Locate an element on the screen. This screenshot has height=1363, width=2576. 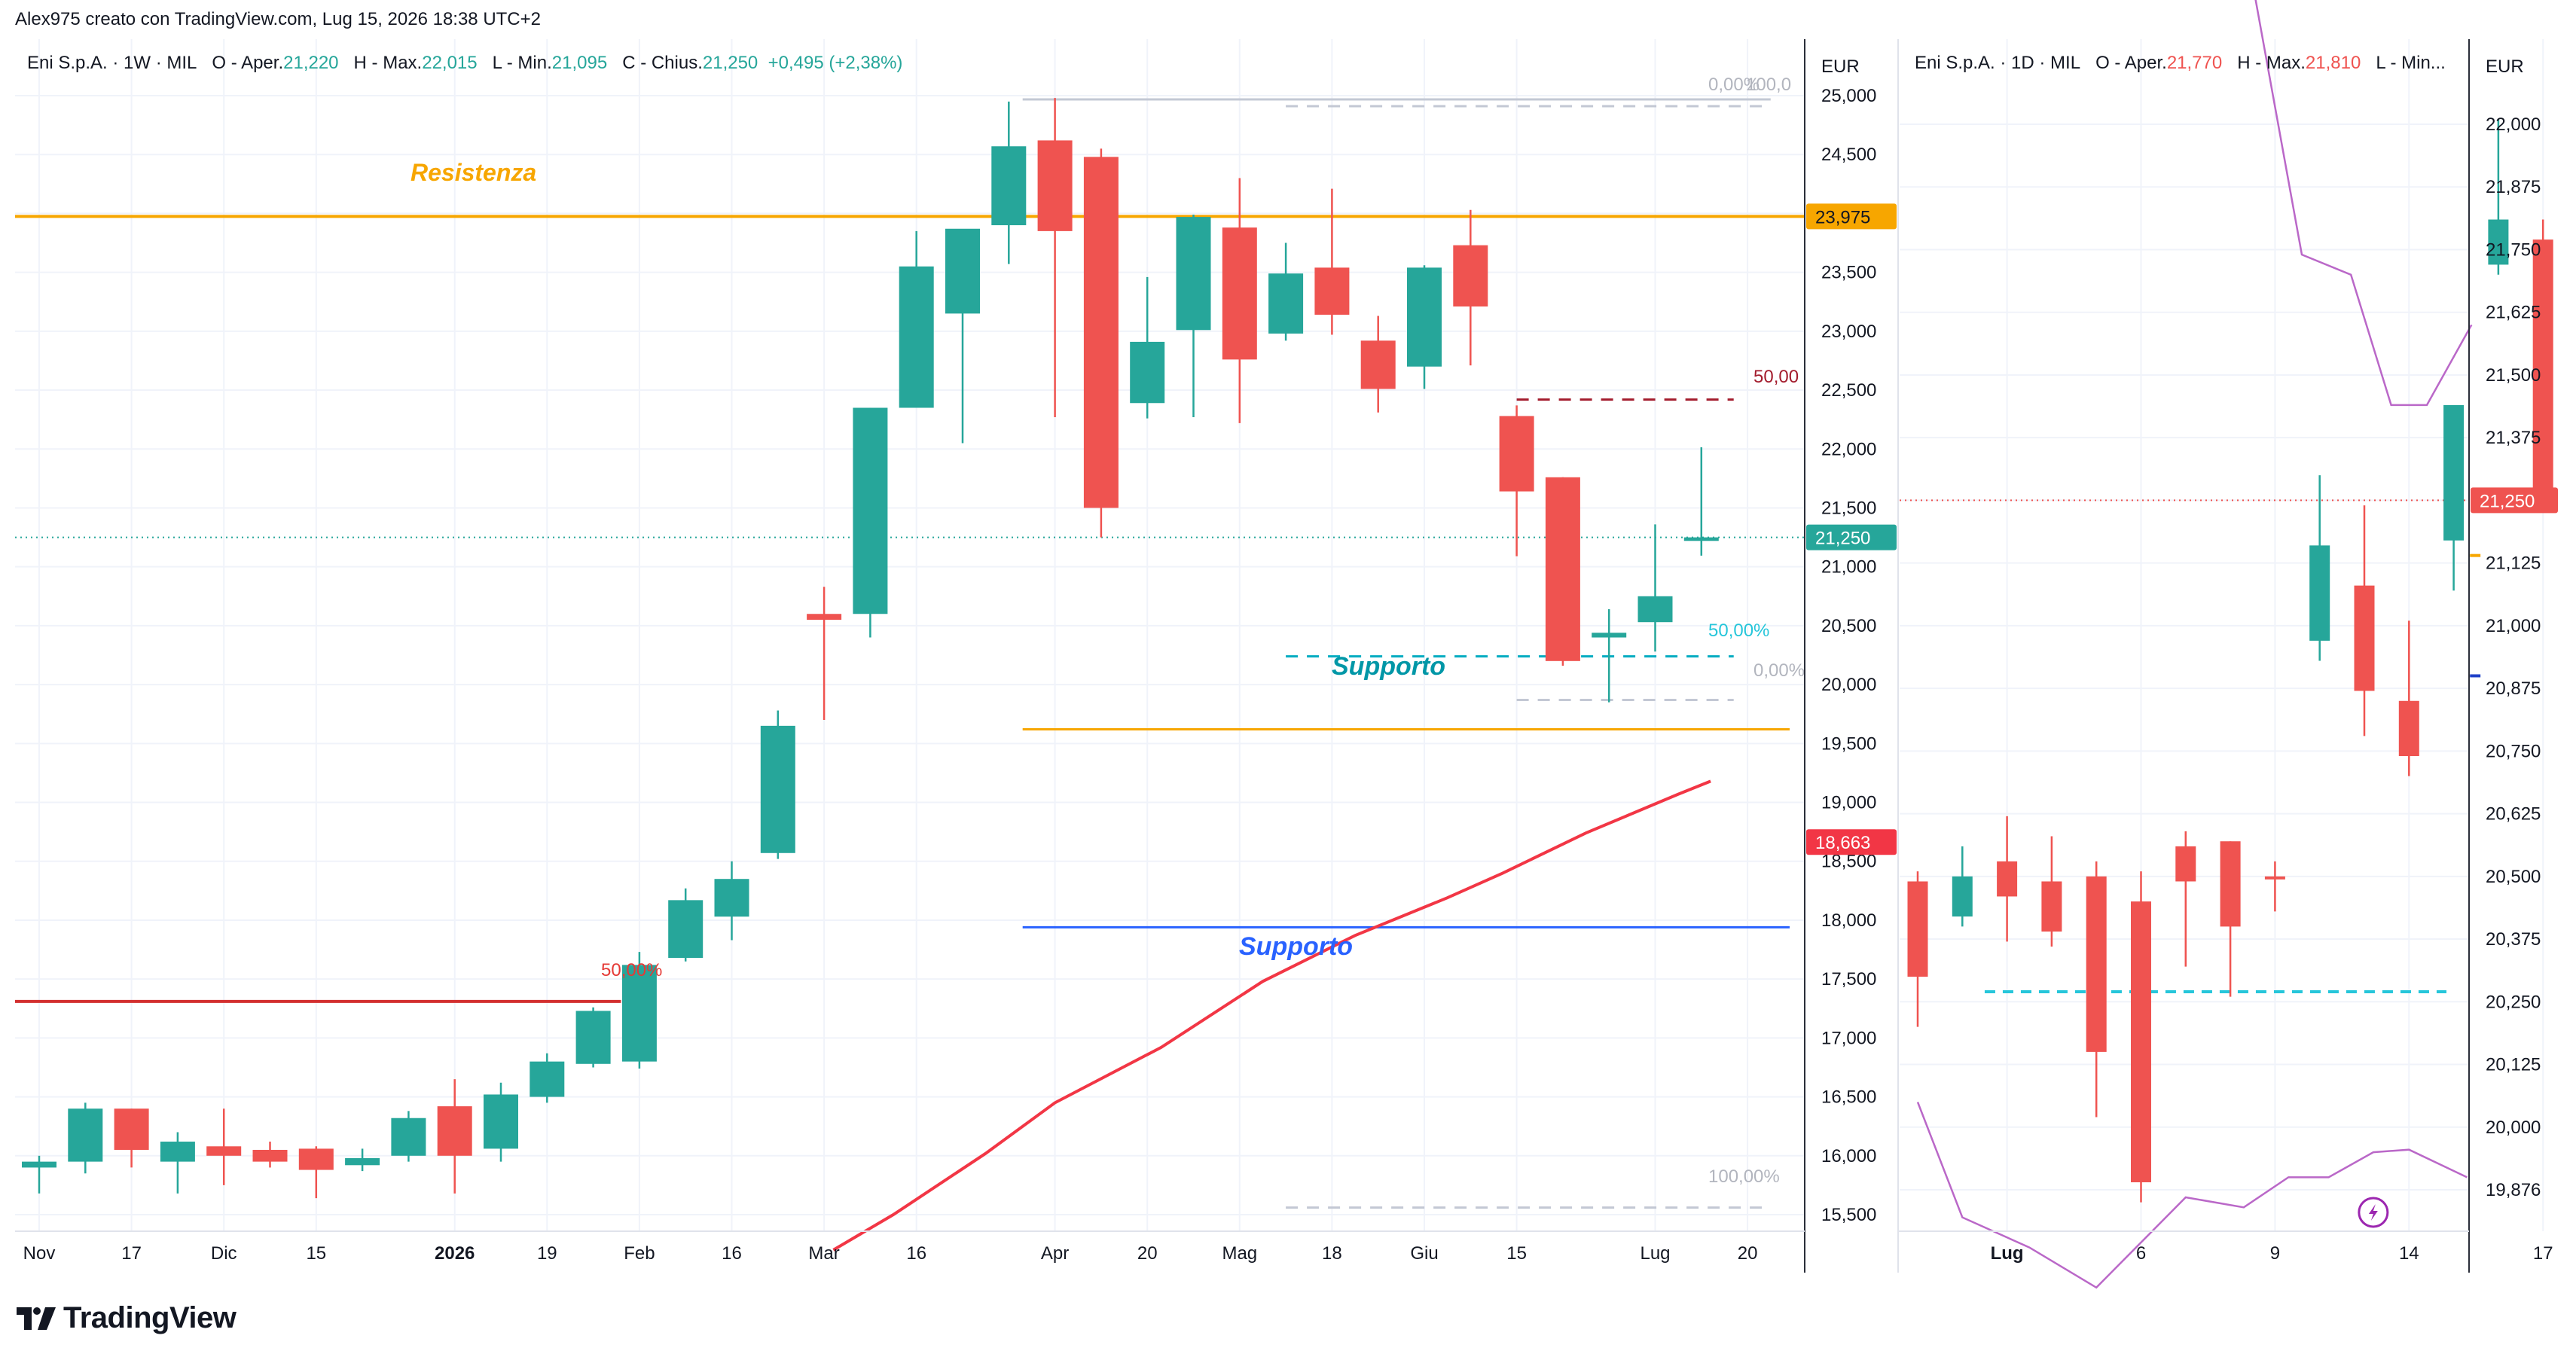
daily-high-value: 21,810 is located at coordinates (2333, 63).